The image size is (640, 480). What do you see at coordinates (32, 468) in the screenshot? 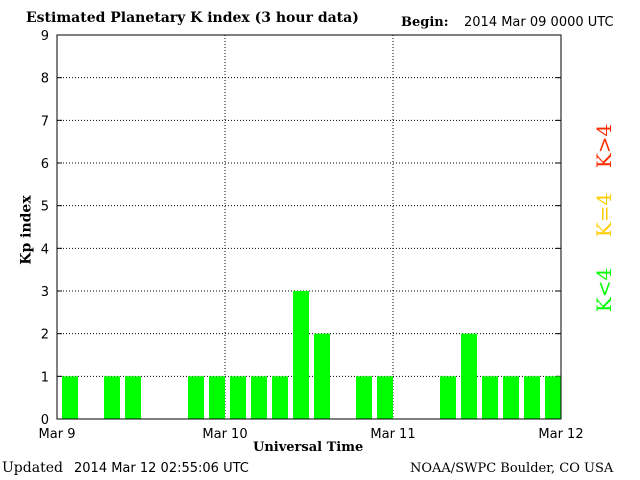
I see `updated-label: Updated` at bounding box center [32, 468].